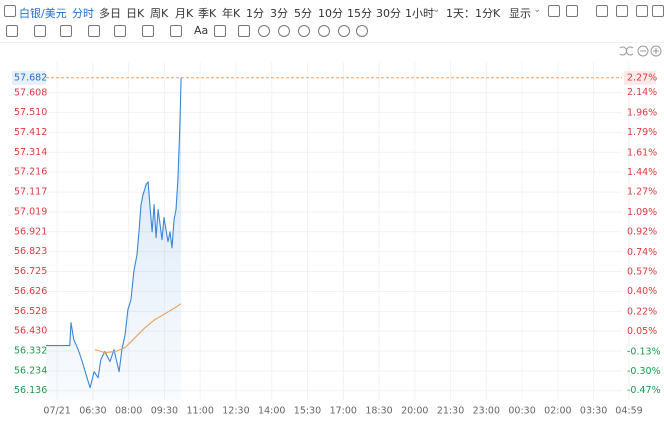 Image resolution: width=664 pixels, height=427 pixels. I want to click on x-tick-label: 18:30, so click(378, 411).